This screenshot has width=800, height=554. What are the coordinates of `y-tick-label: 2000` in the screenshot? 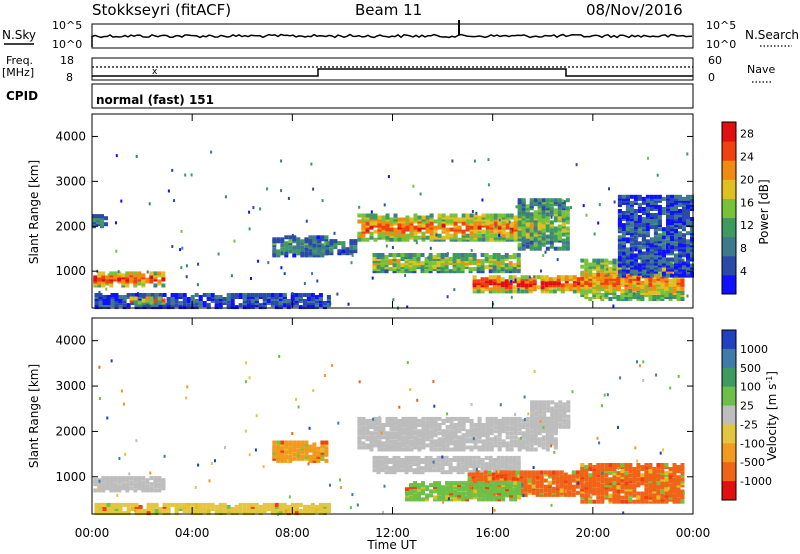 It's located at (70, 226).